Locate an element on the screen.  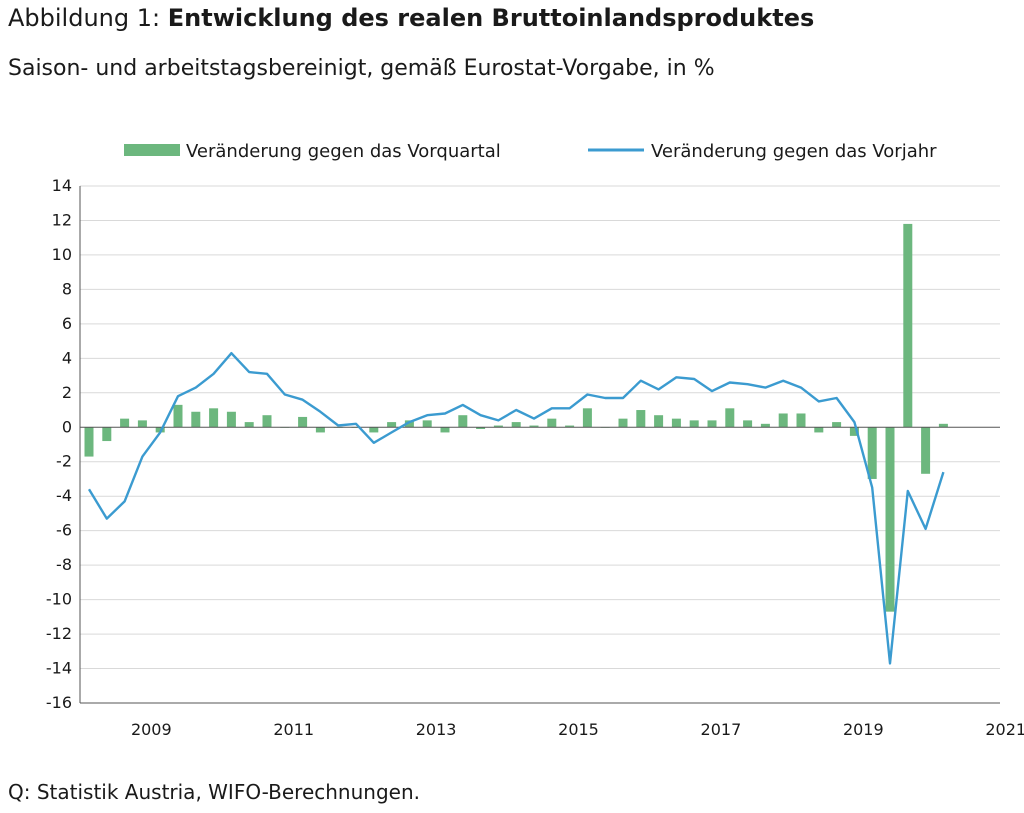
y-tick-label: -4 is located at coordinates (64, 495).